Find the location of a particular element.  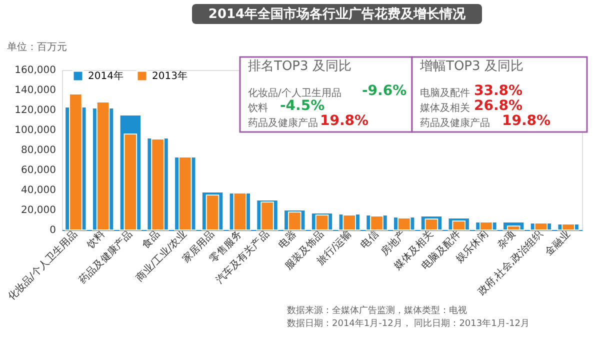

y-tick-label: 20,000 is located at coordinates (38, 210).